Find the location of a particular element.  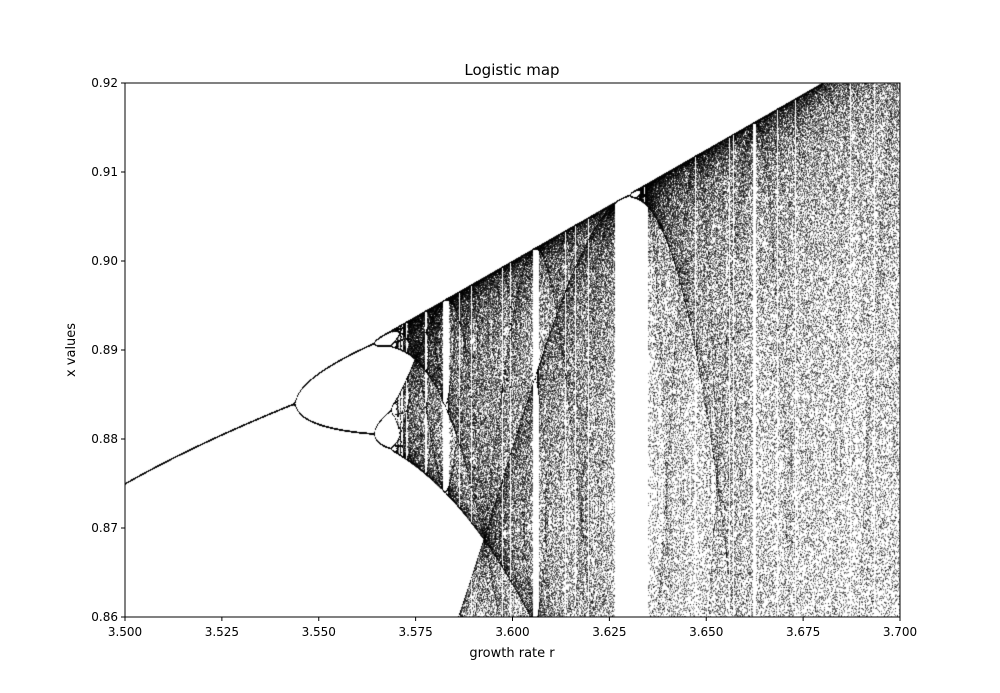

y-axis-label: x values is located at coordinates (71, 350).